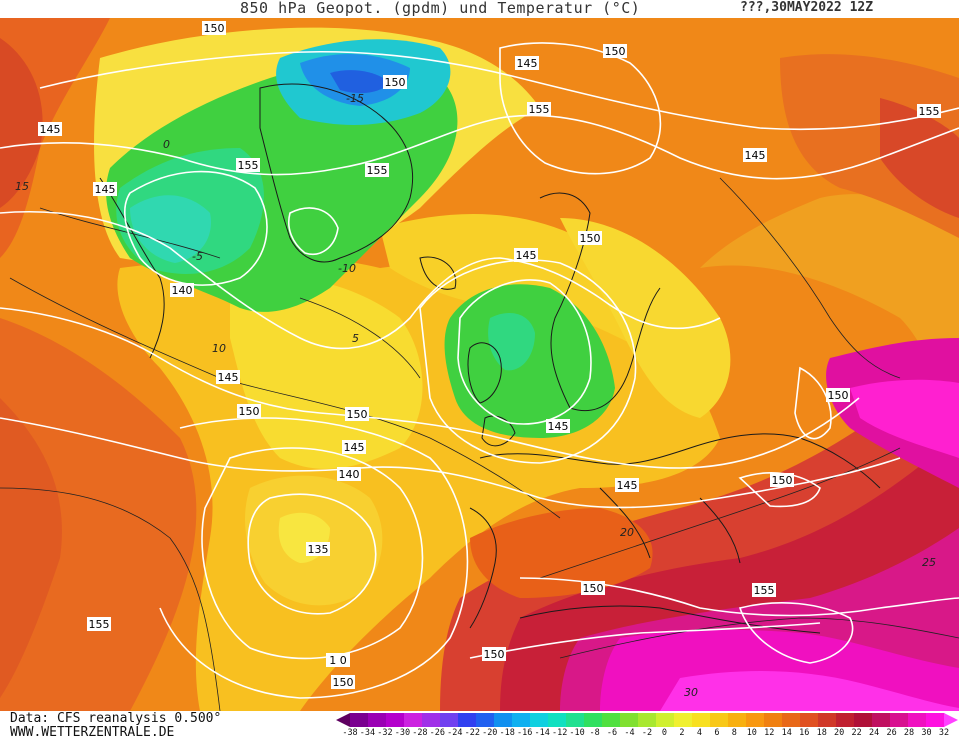  I want to click on legend-tick-label: -34, so click(367, 733).